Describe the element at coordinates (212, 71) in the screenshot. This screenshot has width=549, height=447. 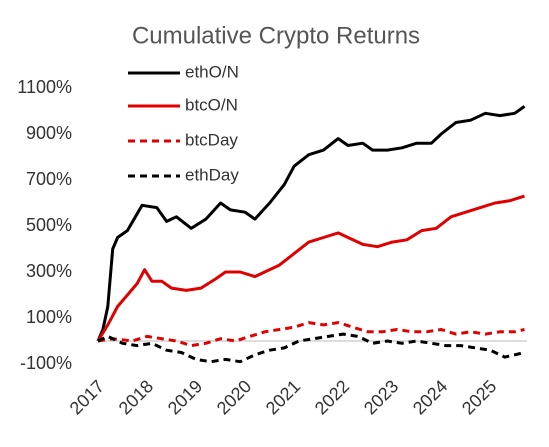
I see `legend-label: ethO/N` at that location.